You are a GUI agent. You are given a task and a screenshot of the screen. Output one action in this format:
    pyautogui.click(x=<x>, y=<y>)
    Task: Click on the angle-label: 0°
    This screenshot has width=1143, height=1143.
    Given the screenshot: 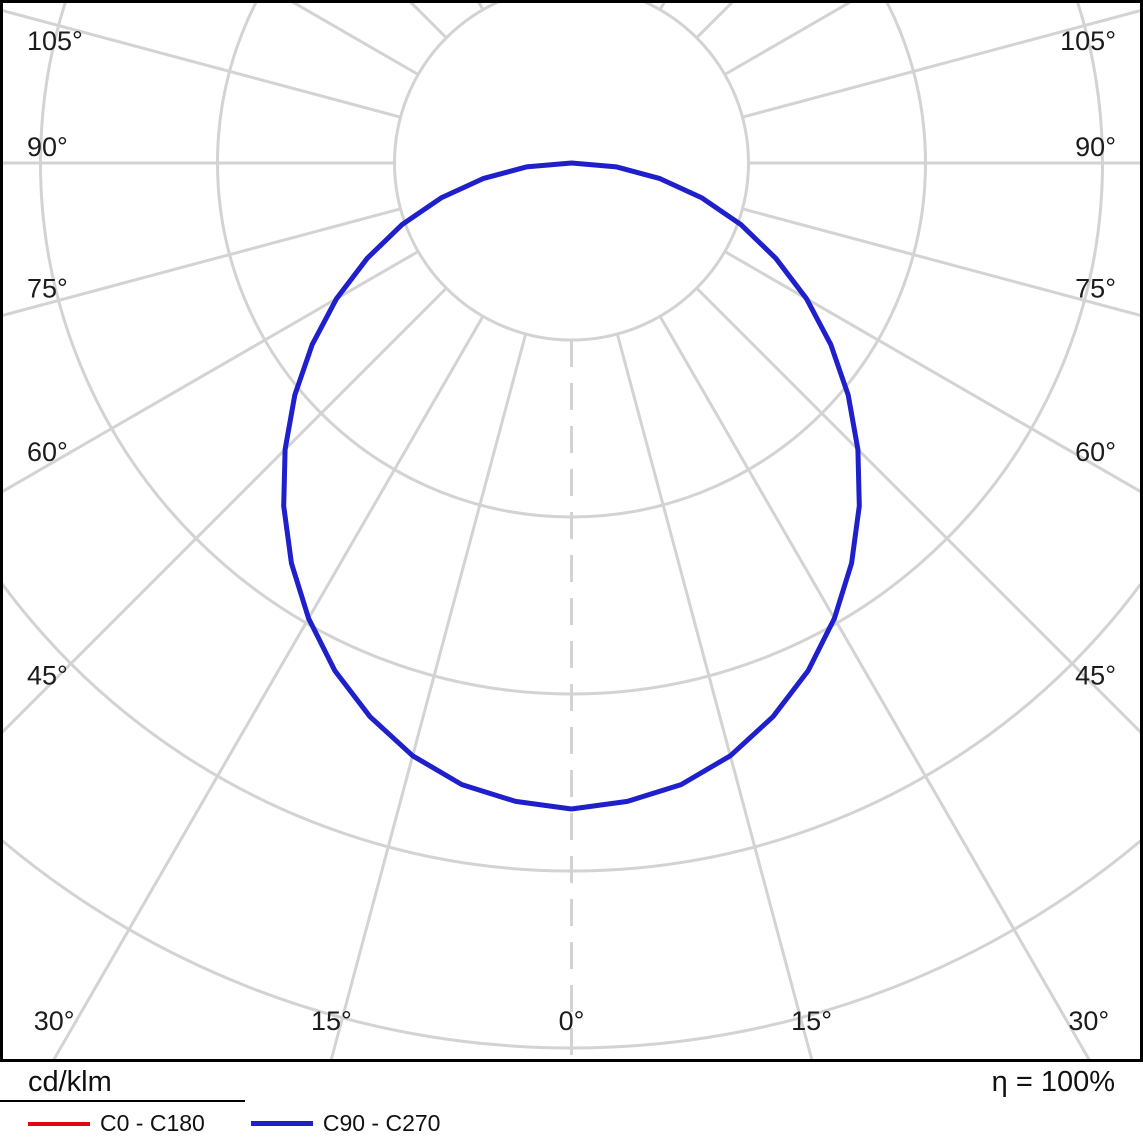 What is the action you would take?
    pyautogui.click(x=572, y=1021)
    